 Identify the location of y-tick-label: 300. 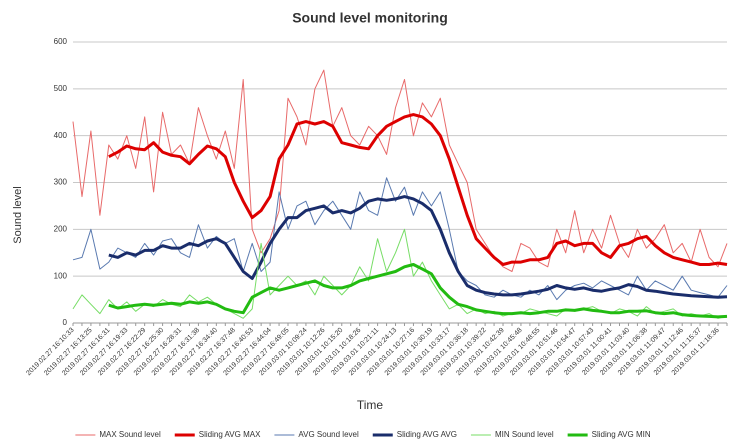
(61, 182).